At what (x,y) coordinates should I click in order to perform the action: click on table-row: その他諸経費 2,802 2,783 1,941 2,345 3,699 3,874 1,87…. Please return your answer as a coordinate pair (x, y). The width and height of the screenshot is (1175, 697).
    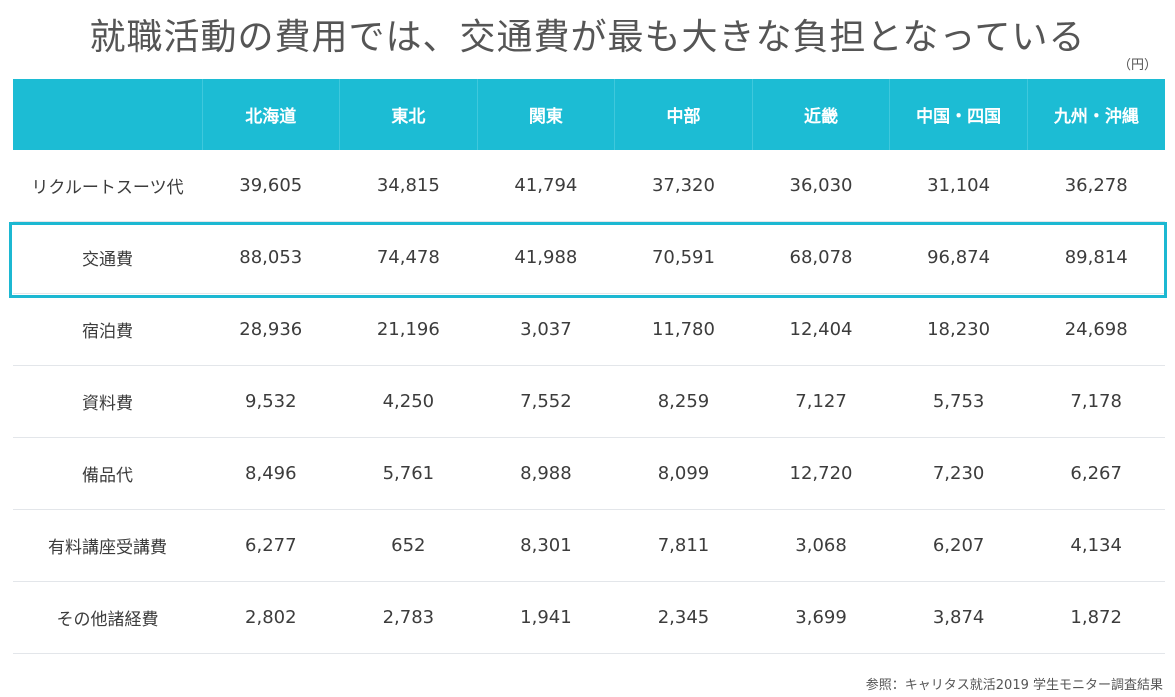
    Looking at the image, I should click on (589, 617).